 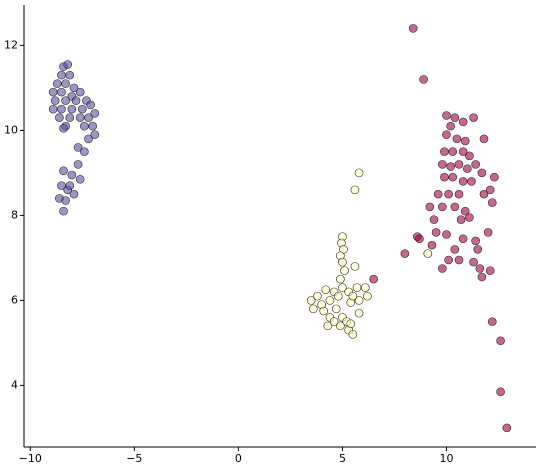 I want to click on y-tick-label: 6, so click(x=14, y=299).